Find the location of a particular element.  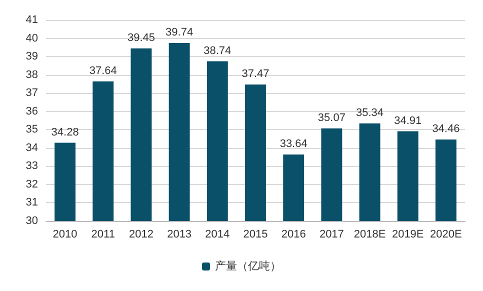

y-tick-label: 39 is located at coordinates (32, 56).